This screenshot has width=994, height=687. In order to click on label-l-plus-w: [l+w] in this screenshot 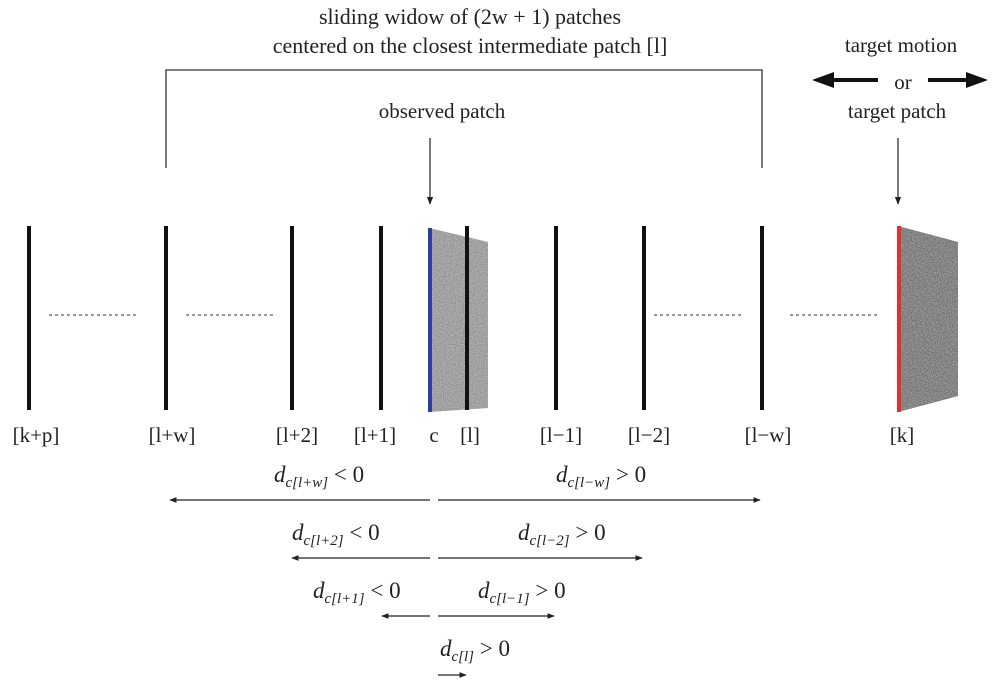, I will do `click(172, 435)`.